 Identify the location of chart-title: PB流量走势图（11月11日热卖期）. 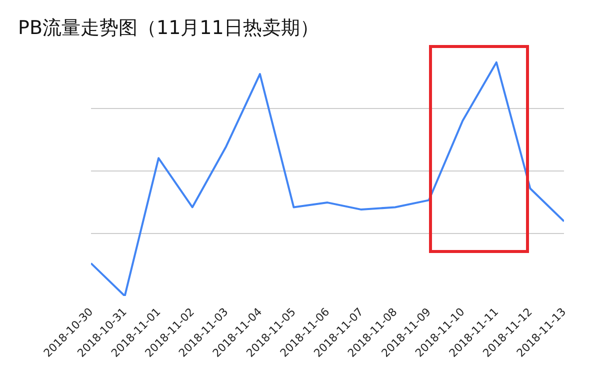
(168, 28).